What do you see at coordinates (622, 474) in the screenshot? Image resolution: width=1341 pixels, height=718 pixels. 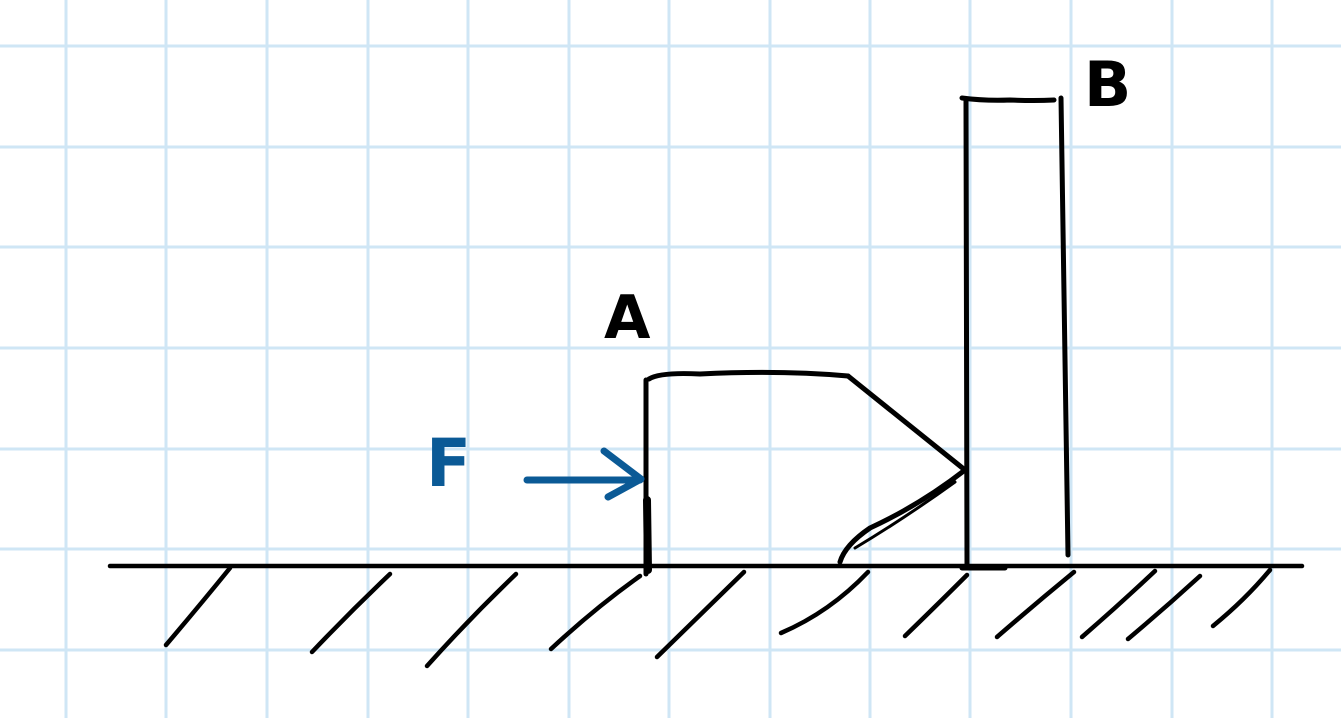 I see `force-arrow-head` at bounding box center [622, 474].